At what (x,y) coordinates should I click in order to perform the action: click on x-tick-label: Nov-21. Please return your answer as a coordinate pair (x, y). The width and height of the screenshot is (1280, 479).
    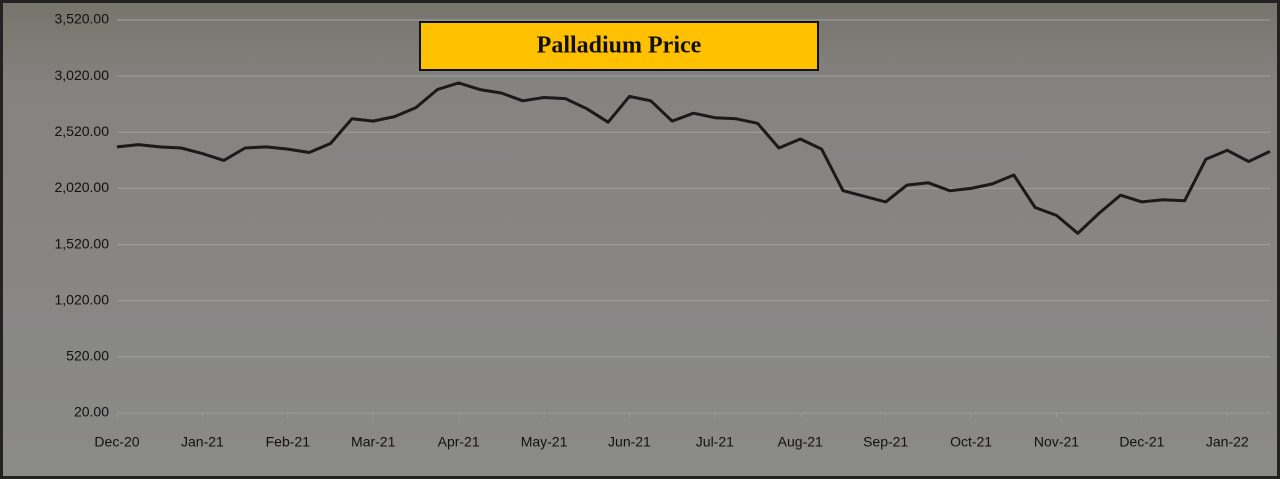
    Looking at the image, I should click on (1056, 442).